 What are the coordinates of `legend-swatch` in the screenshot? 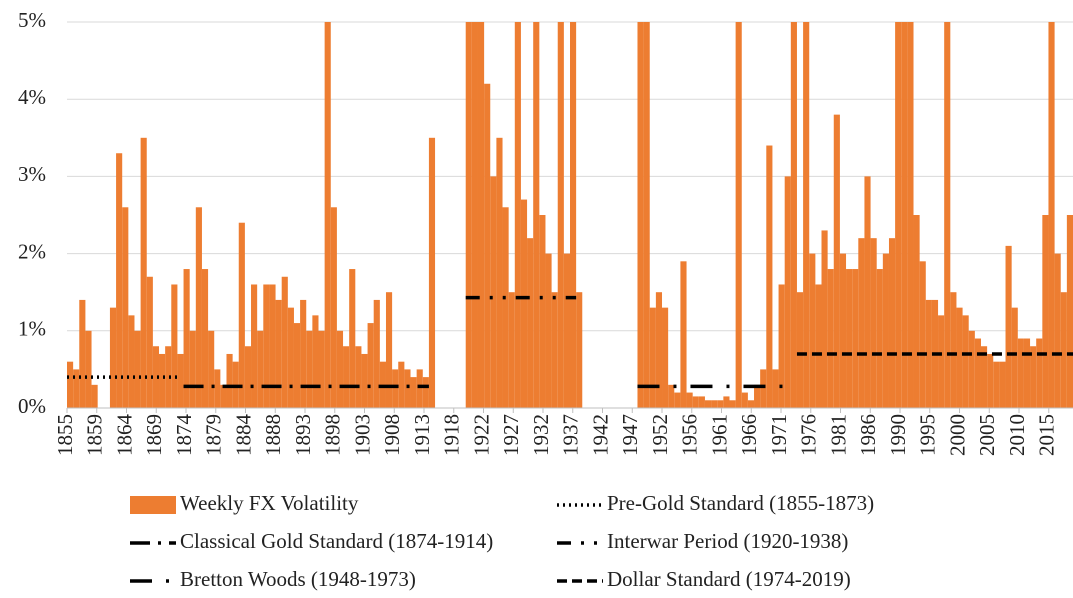 It's located at (153, 505).